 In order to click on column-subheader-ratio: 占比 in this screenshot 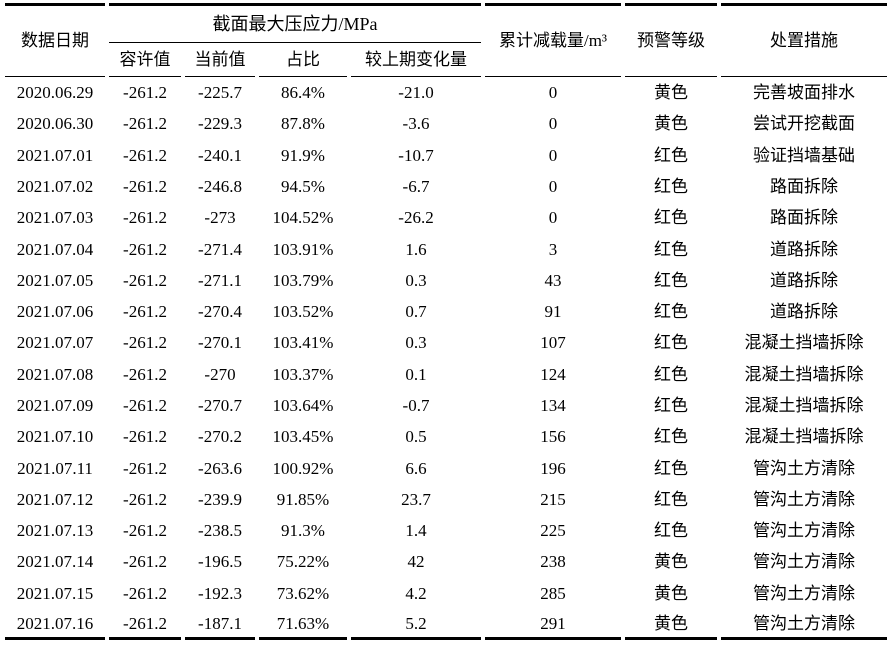, I will do `click(303, 60)`.